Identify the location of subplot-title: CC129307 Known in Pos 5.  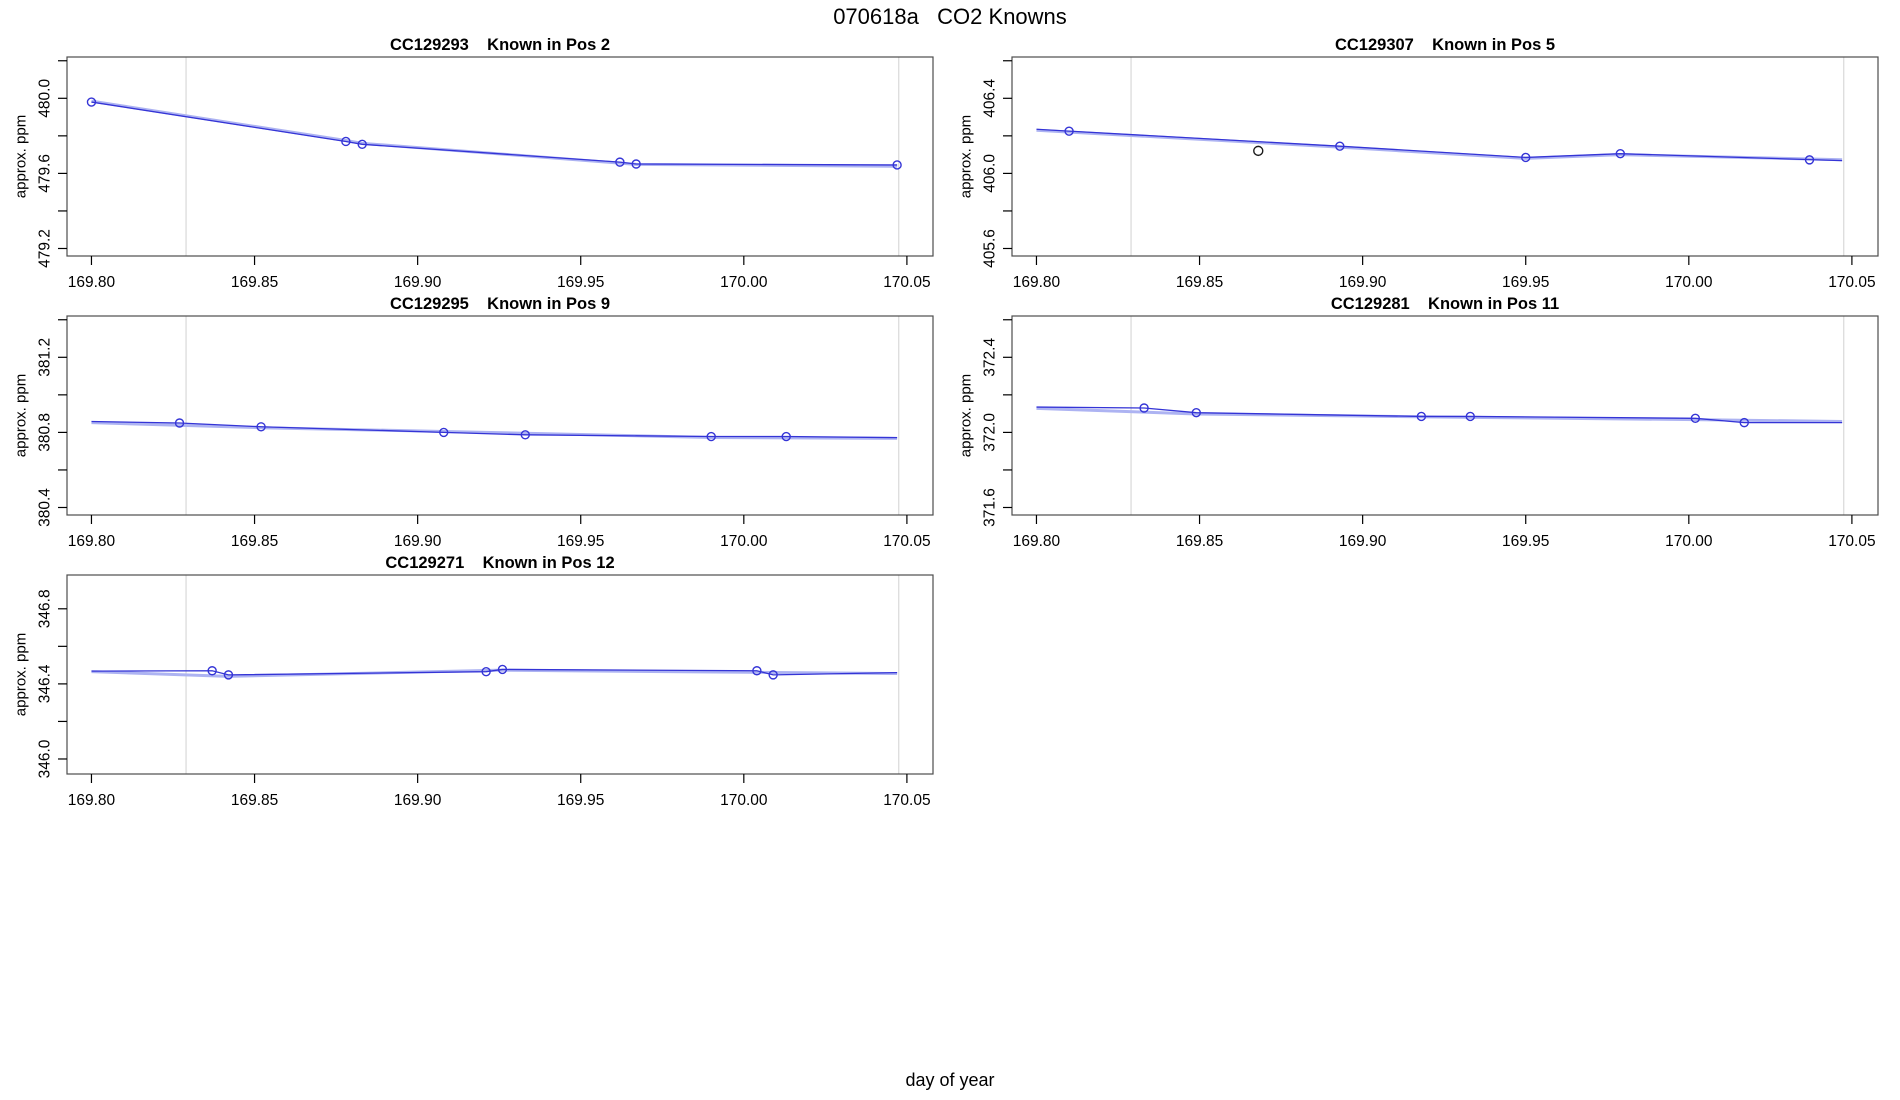
(1445, 45).